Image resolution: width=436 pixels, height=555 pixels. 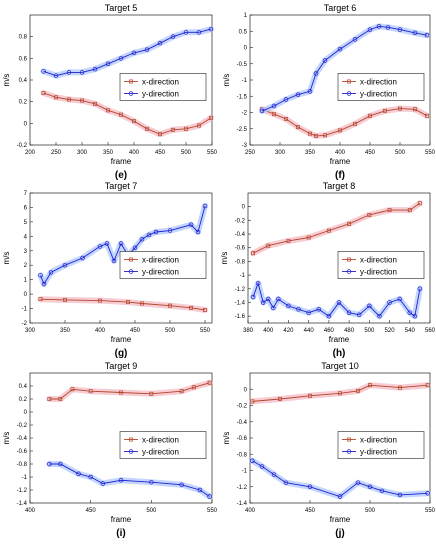 I want to click on panel-title: Target 7, so click(x=121, y=186).